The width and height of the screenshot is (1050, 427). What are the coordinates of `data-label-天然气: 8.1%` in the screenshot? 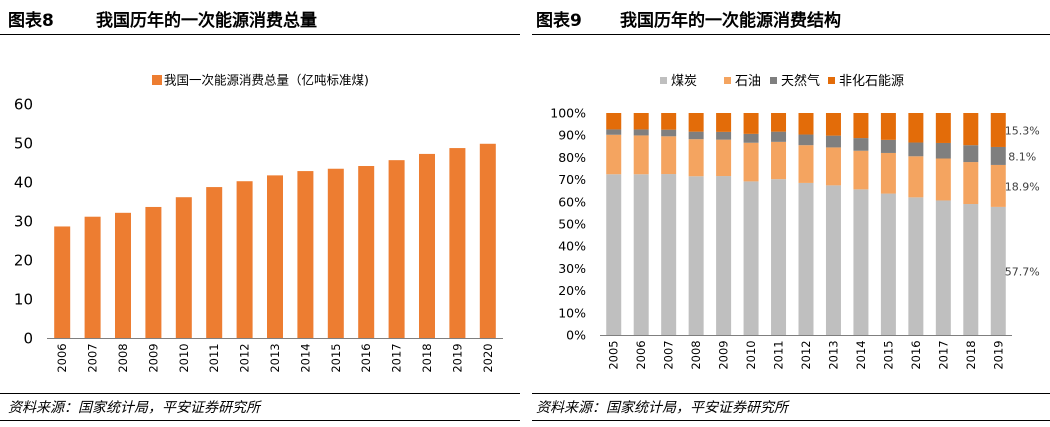 It's located at (1022, 156).